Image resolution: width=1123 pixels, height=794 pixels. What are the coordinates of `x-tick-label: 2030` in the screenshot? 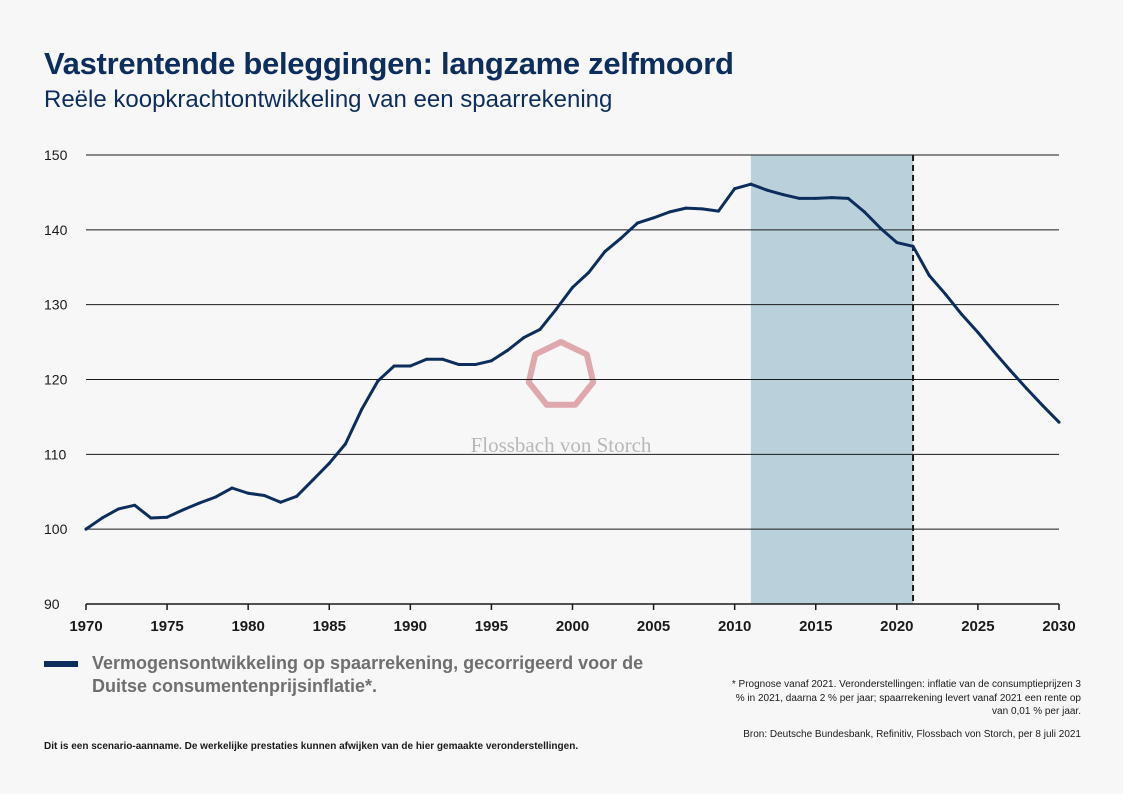 It's located at (1058, 626).